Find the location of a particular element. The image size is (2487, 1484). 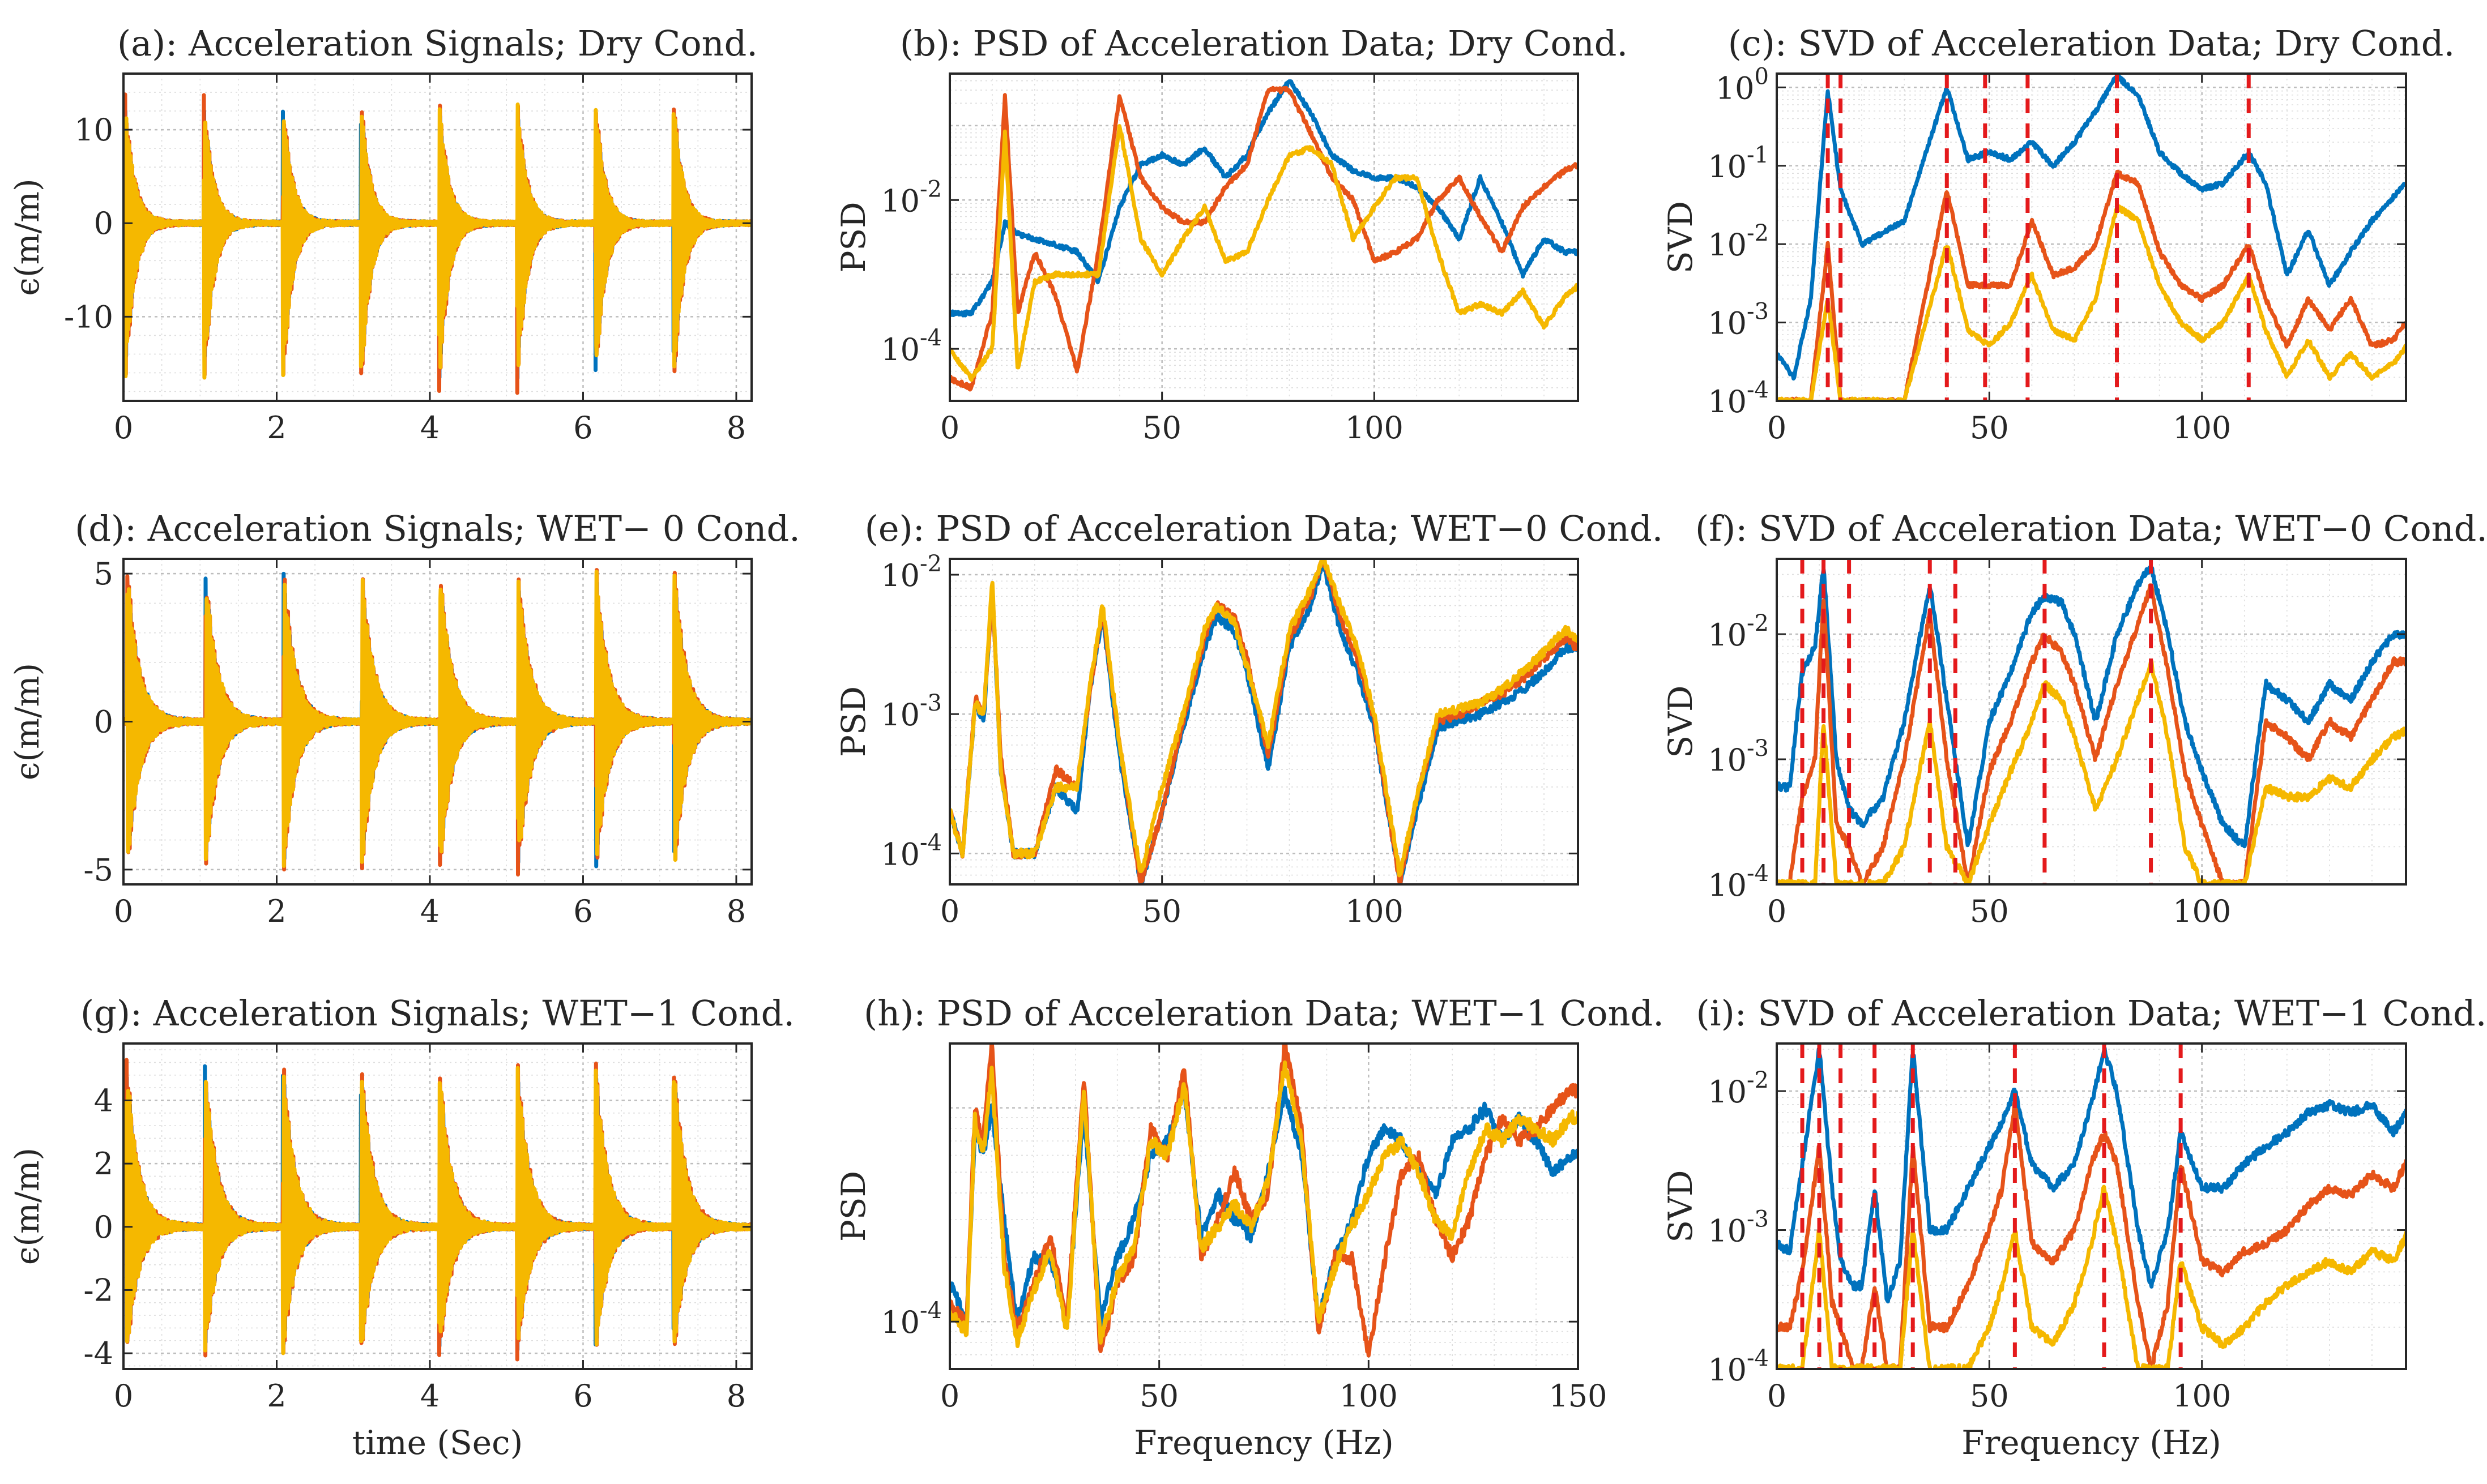

y-tick-label: -5 is located at coordinates (98, 870).